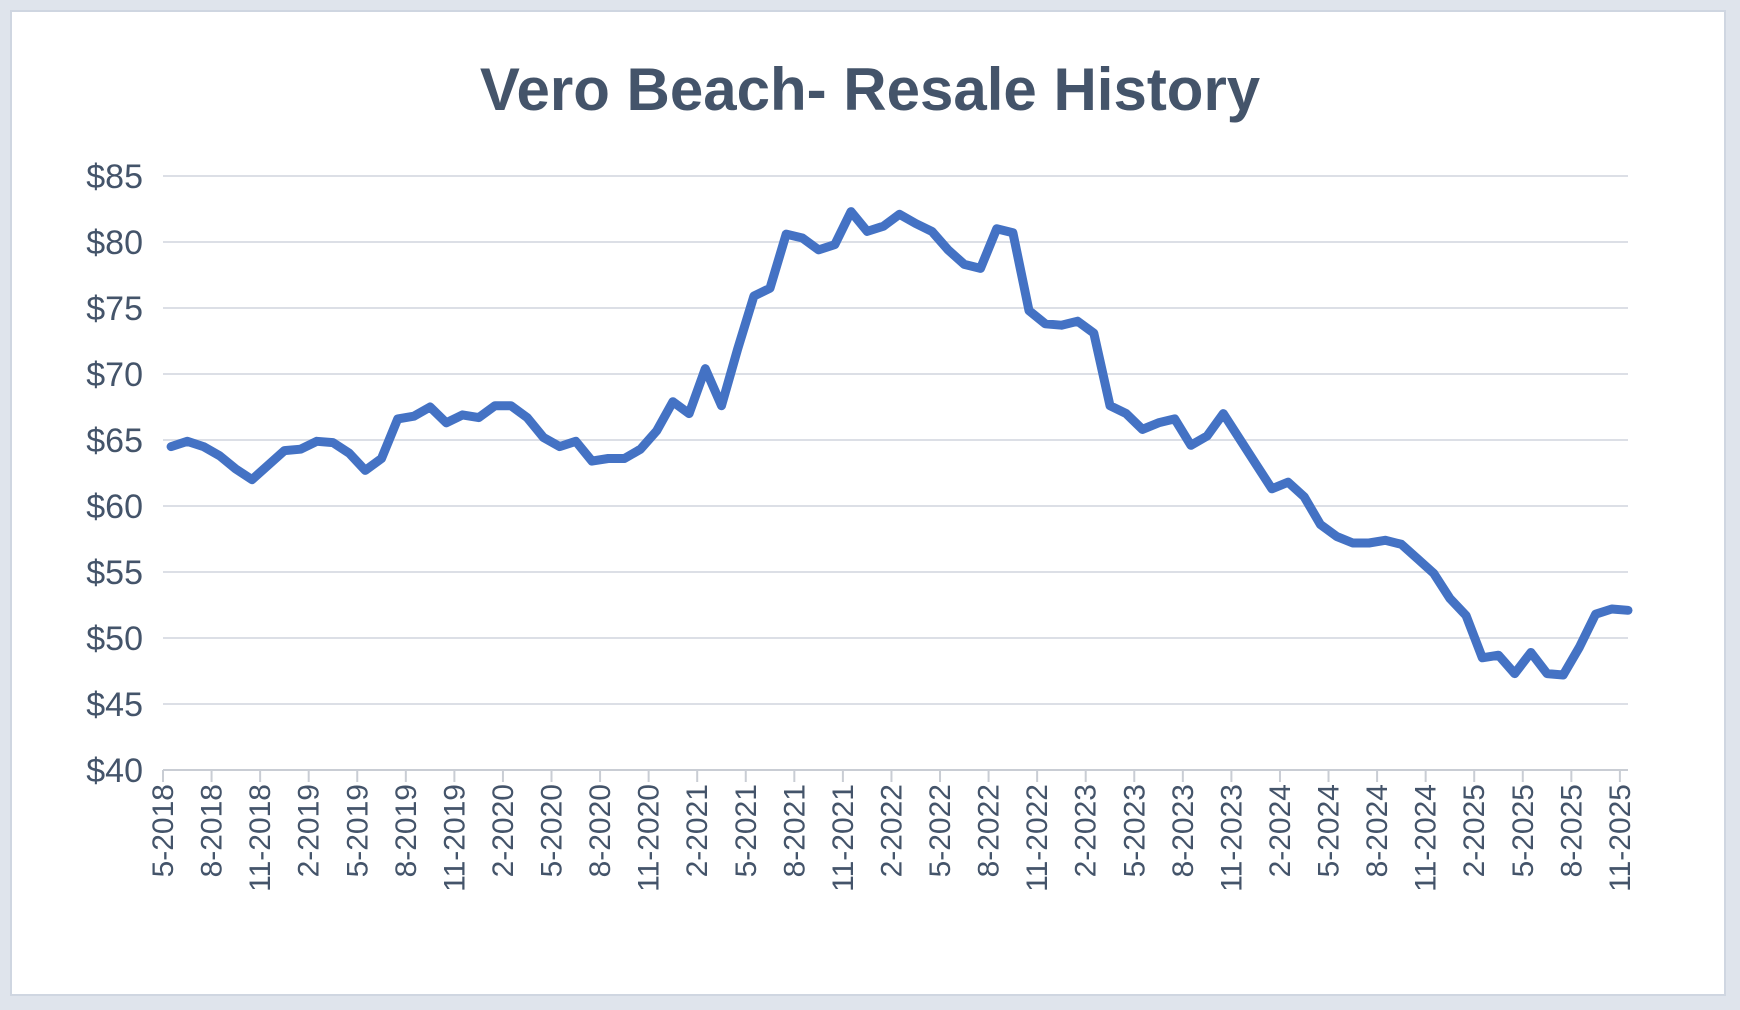  What do you see at coordinates (870, 89) in the screenshot?
I see `chart-title: Vero Beach- Resale History` at bounding box center [870, 89].